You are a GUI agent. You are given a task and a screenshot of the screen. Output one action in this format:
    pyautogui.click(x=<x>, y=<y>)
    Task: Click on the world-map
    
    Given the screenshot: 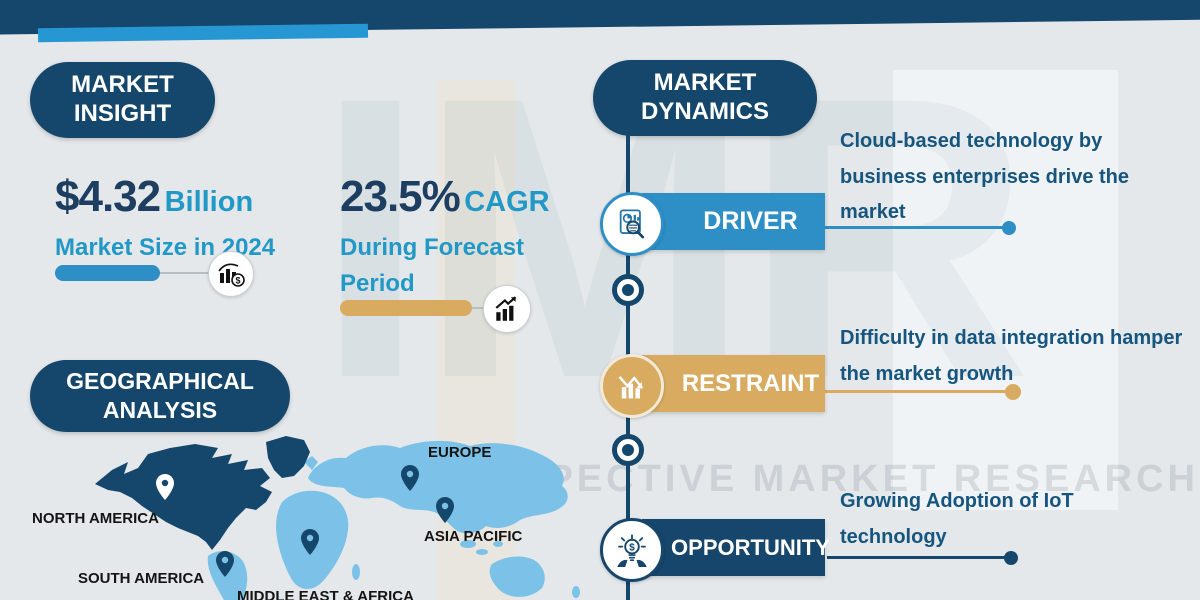 What is the action you would take?
    pyautogui.click(x=320, y=516)
    